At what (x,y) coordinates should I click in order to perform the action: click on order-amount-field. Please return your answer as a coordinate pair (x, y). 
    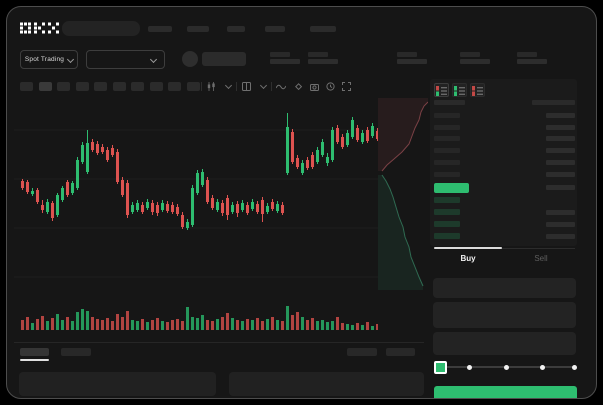
    Looking at the image, I should click on (504, 315).